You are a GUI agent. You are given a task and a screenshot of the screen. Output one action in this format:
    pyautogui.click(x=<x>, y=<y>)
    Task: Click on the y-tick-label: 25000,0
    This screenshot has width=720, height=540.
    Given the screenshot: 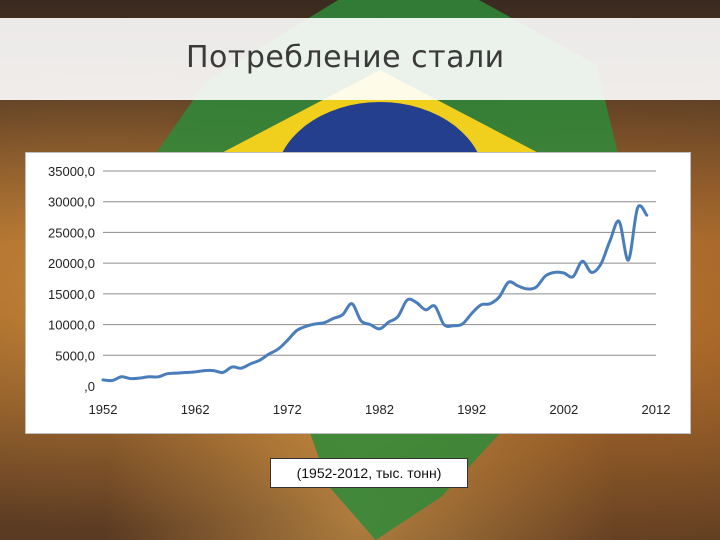 What is the action you would take?
    pyautogui.click(x=71, y=232)
    